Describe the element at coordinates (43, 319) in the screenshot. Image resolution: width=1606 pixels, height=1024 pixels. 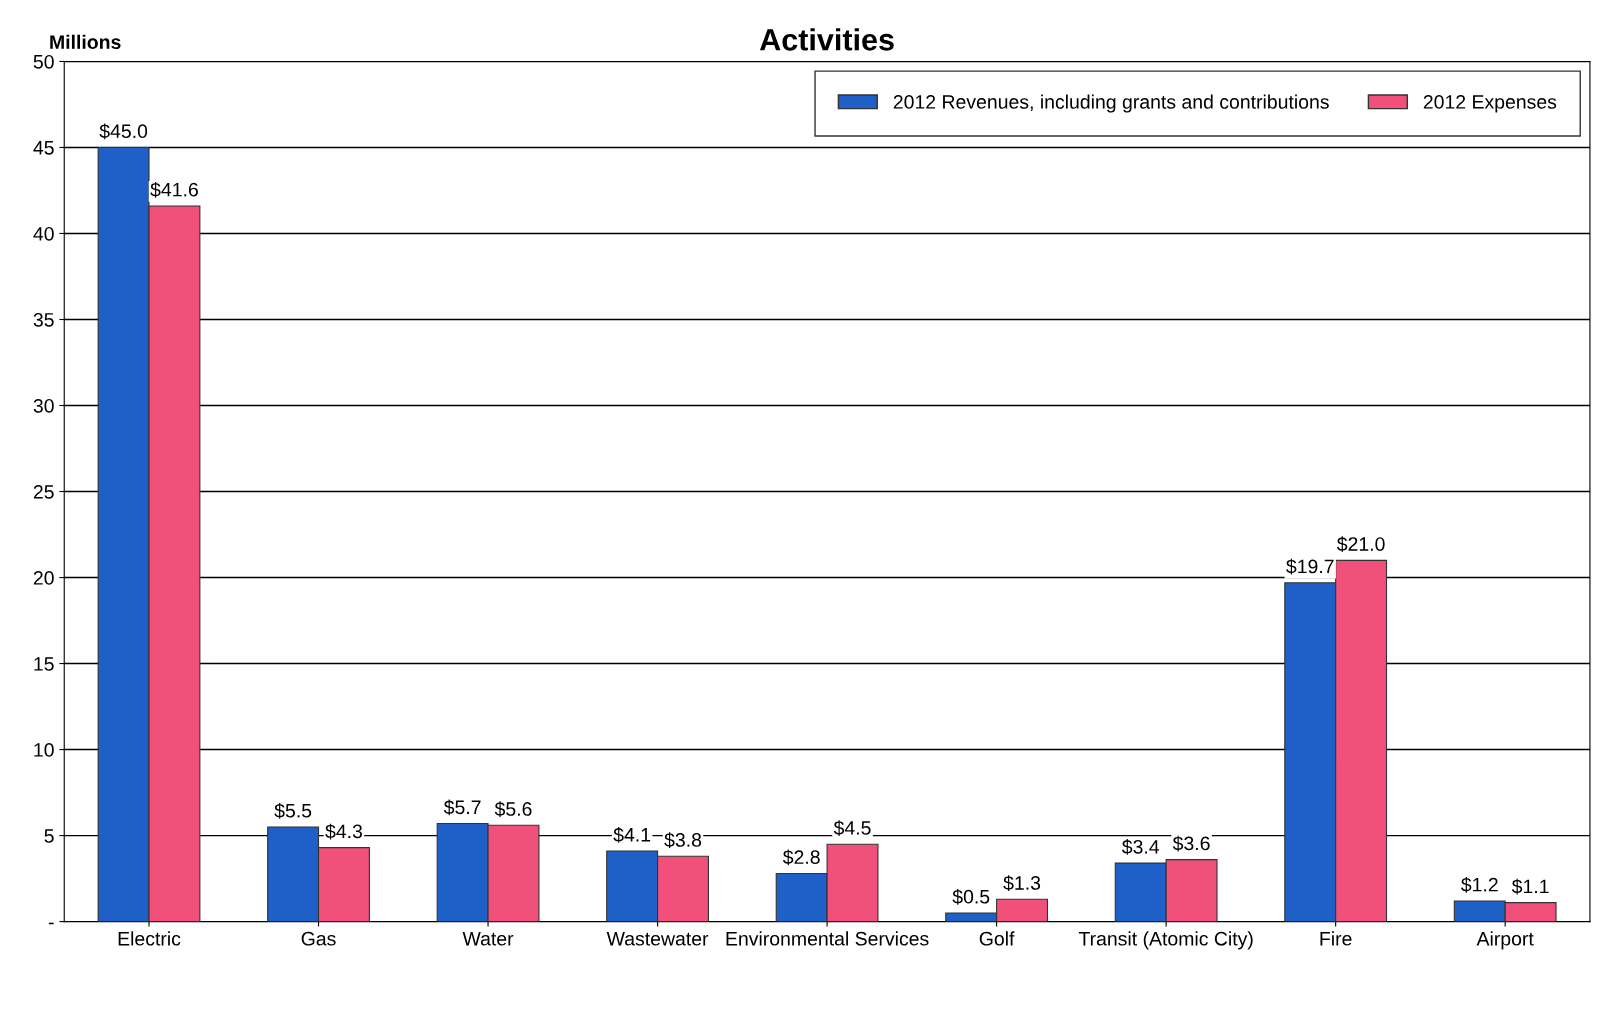
I see `y-tick-label: 35` at that location.